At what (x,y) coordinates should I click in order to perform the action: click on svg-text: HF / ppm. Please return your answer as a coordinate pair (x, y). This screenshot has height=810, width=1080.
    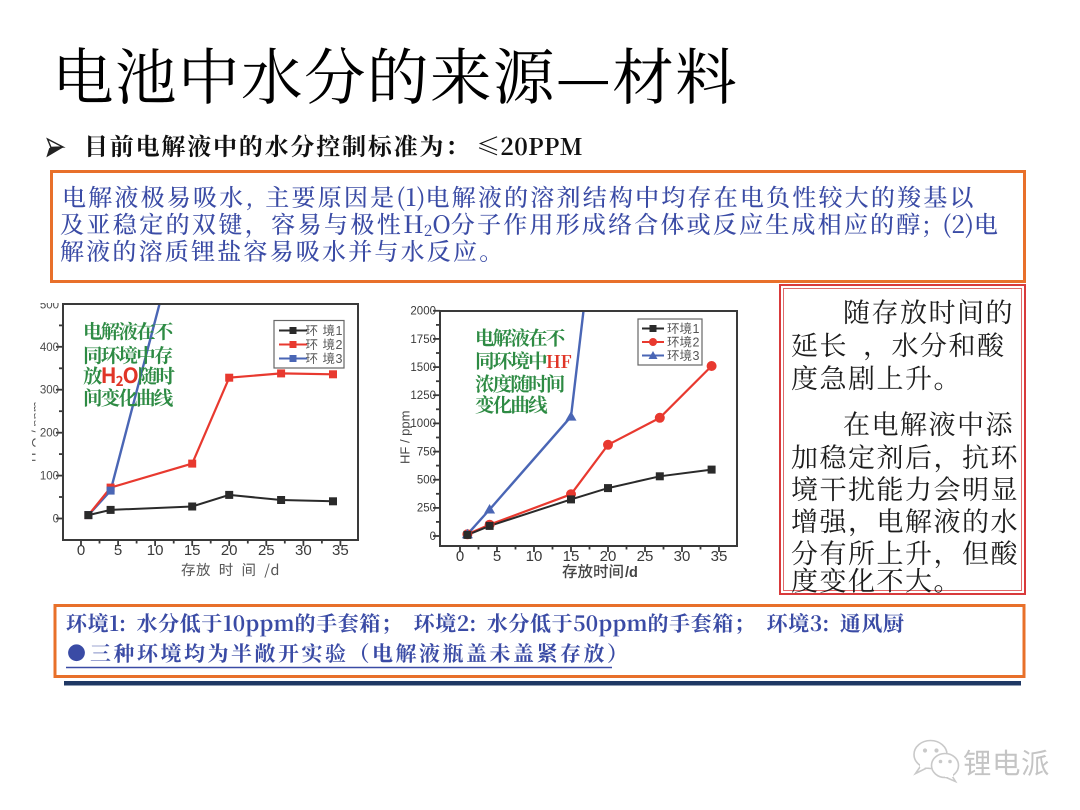
    Looking at the image, I should click on (405, 437).